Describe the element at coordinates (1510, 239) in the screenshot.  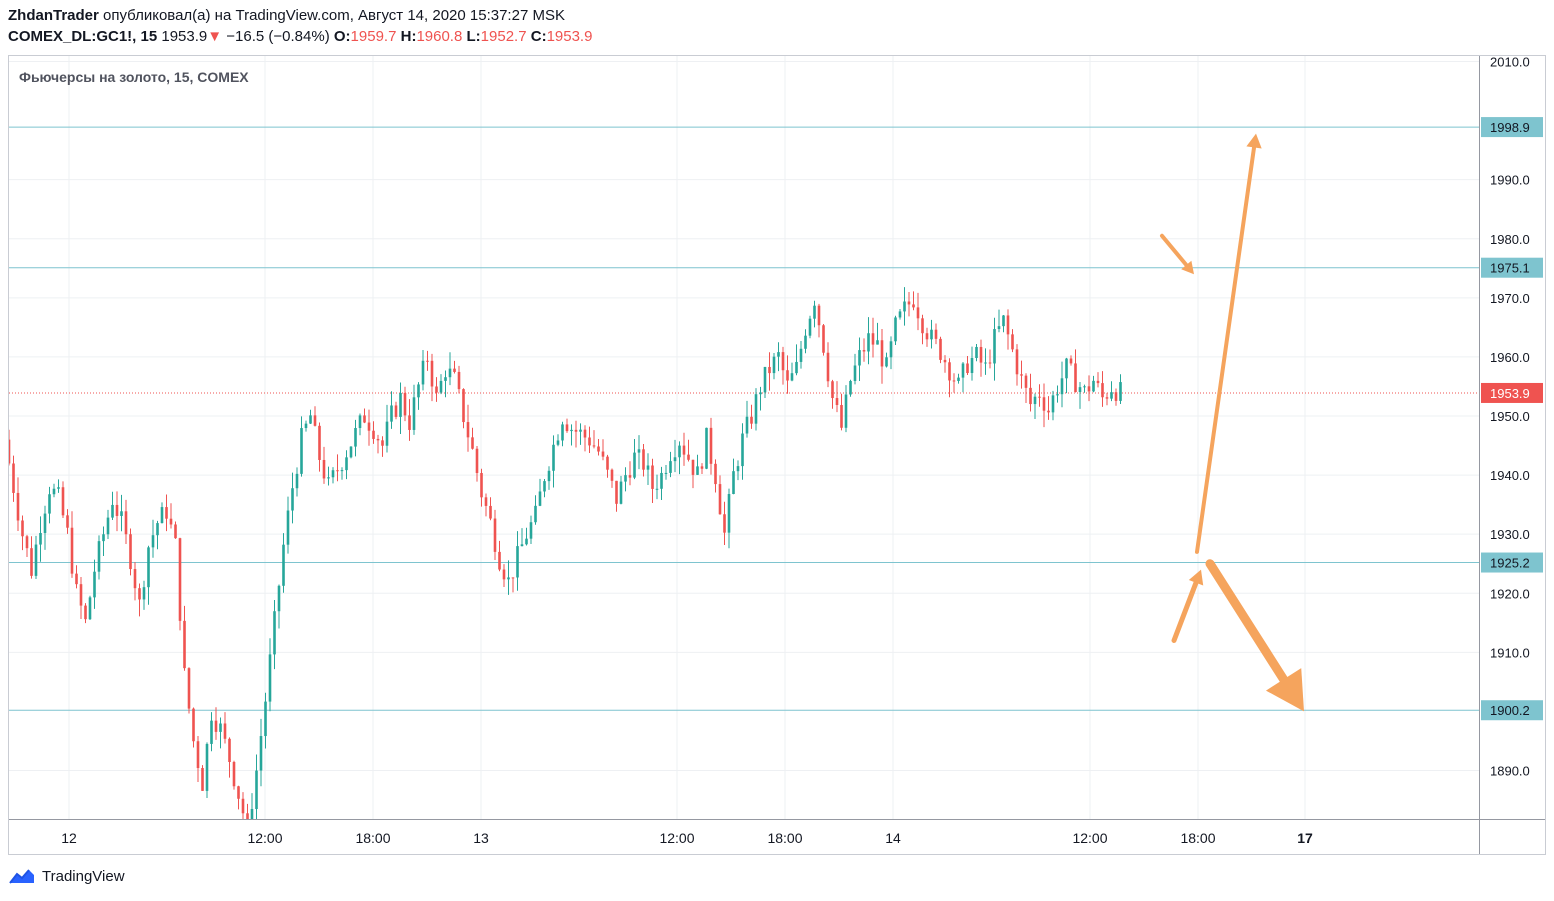
I see `y-tick-label: 1980.0` at that location.